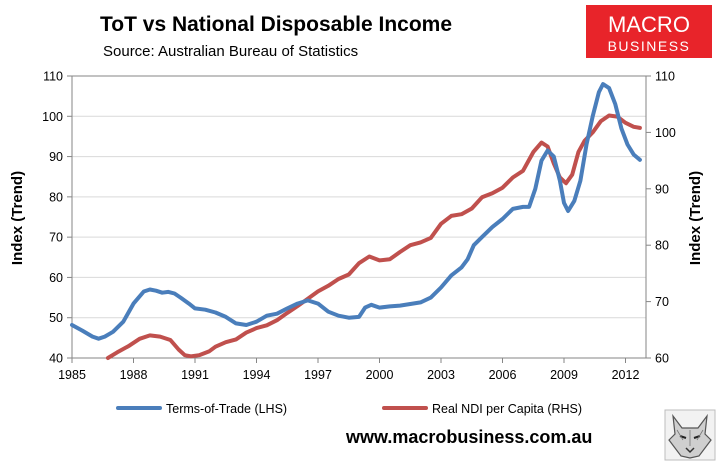 The image size is (719, 465). What do you see at coordinates (56, 157) in the screenshot?
I see `yl-tick-label-90: 90` at bounding box center [56, 157].